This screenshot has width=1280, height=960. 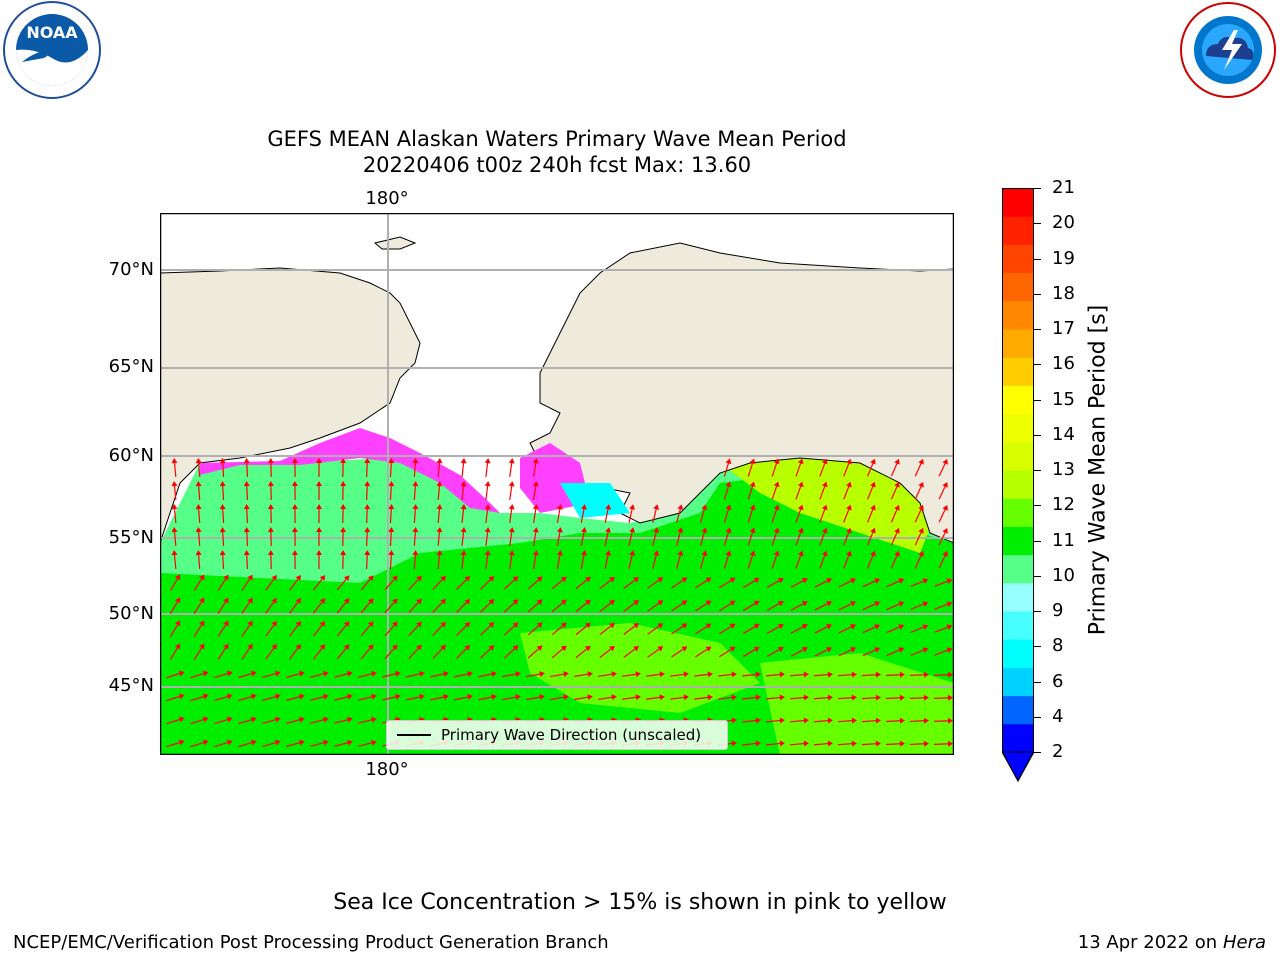 What do you see at coordinates (395, 243) in the screenshot?
I see `land-st-lawrence` at bounding box center [395, 243].